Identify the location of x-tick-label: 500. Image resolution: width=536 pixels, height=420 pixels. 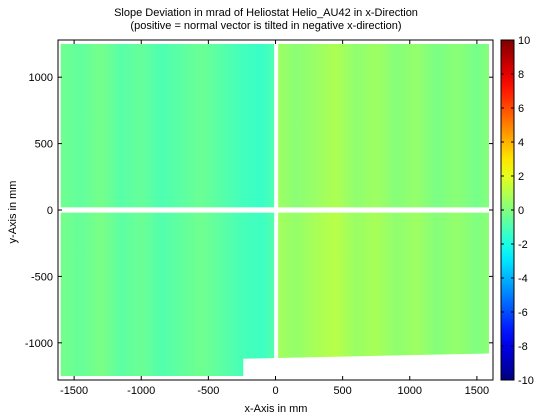
(342, 391).